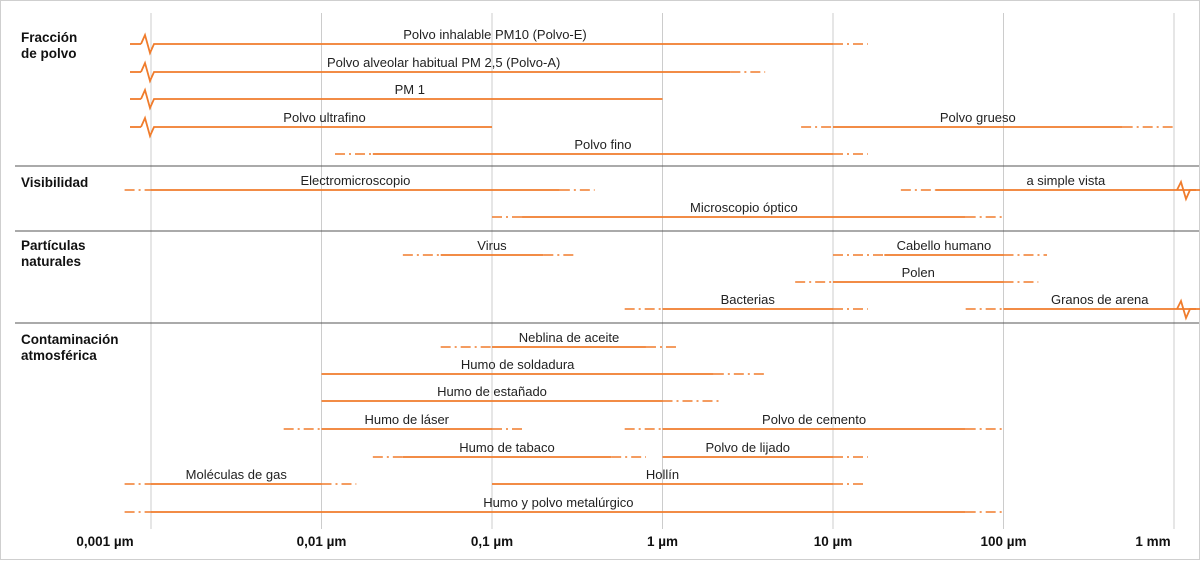 The image size is (1200, 561). Describe the element at coordinates (747, 447) in the screenshot. I see `bar-label: Polvo de lijado` at that location.